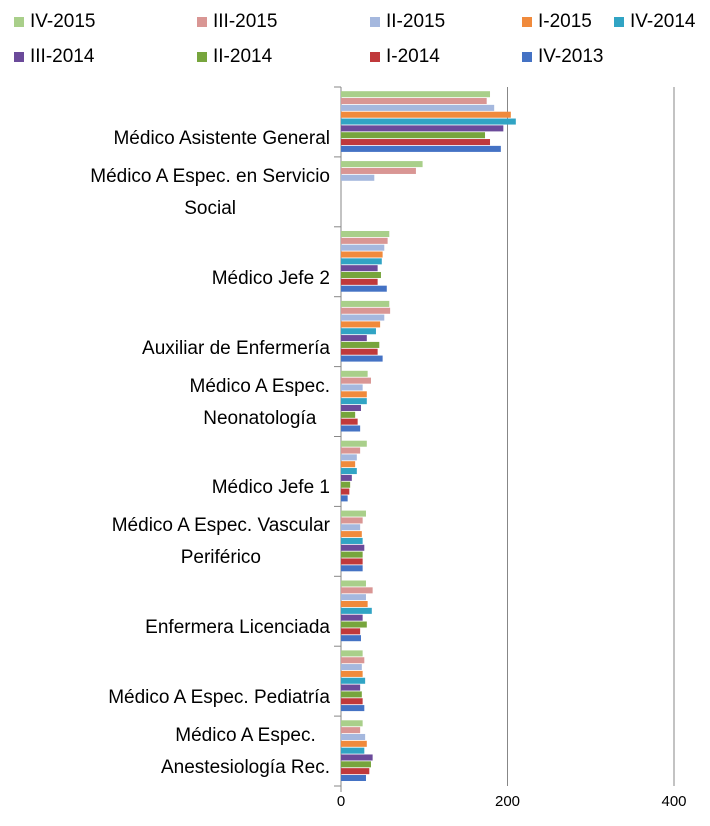  I want to click on y-tick-label: Médico Jefe 1, so click(270, 488).